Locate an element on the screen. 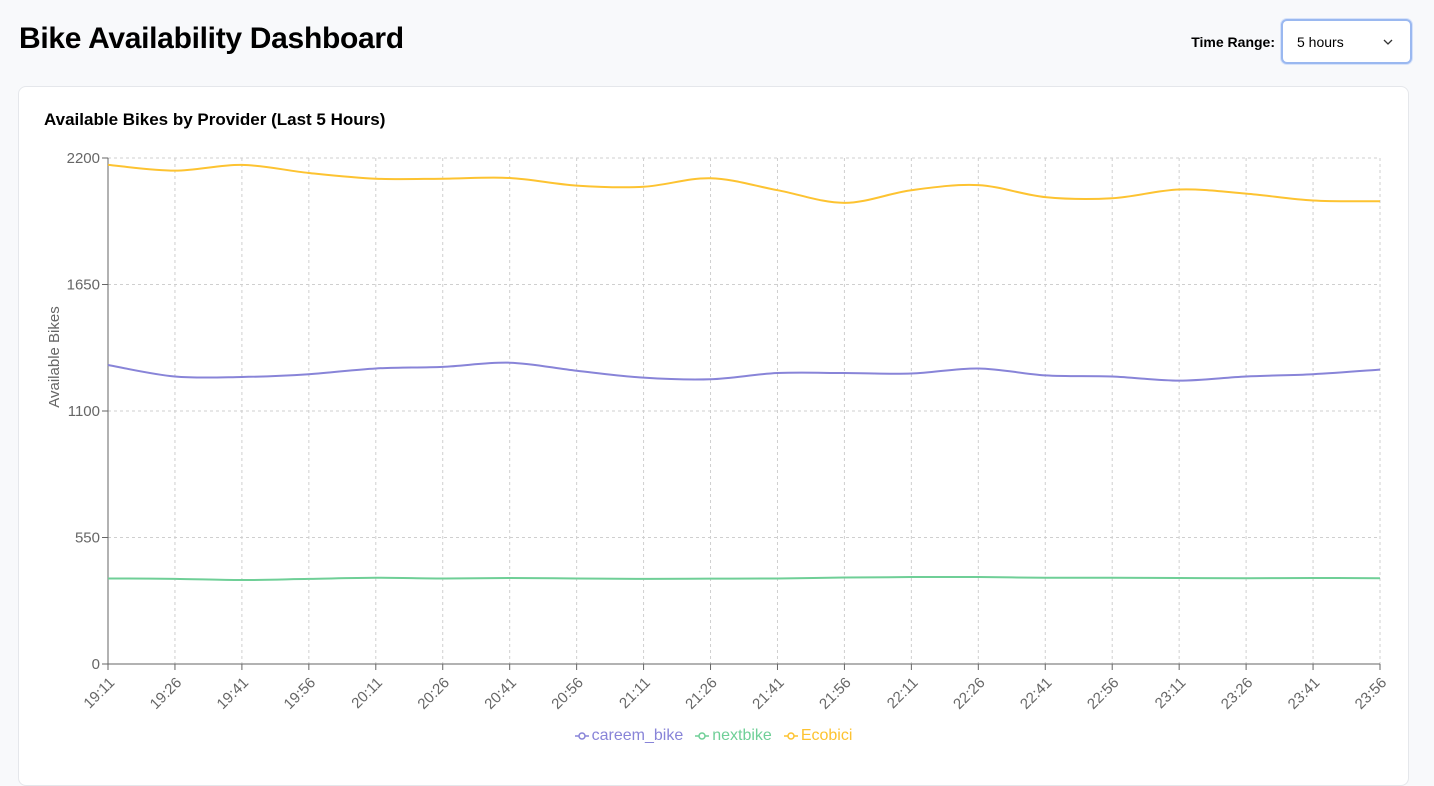  time-range-value: 5 hours is located at coordinates (1320, 41).